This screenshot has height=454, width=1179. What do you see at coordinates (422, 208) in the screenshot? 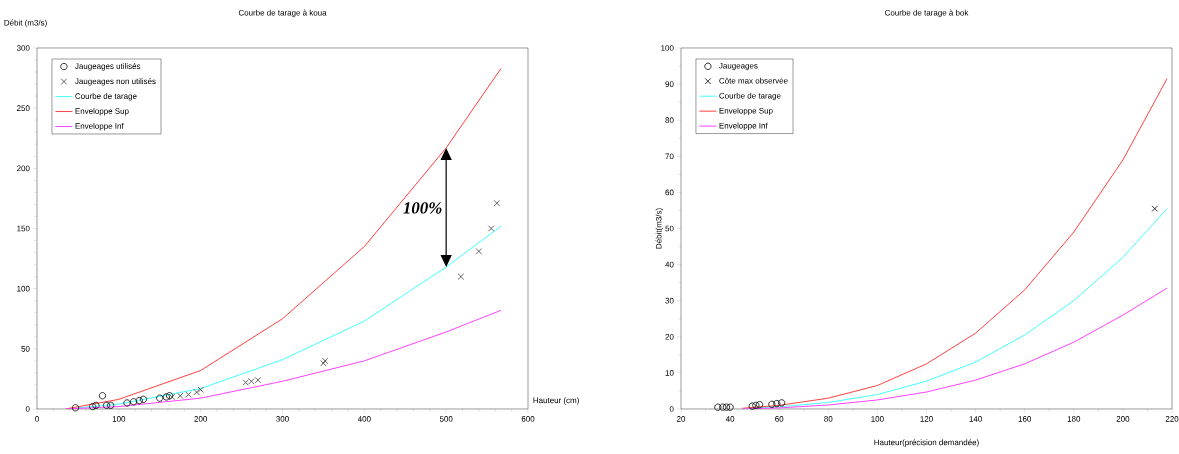
I see `annotation: 100%` at bounding box center [422, 208].